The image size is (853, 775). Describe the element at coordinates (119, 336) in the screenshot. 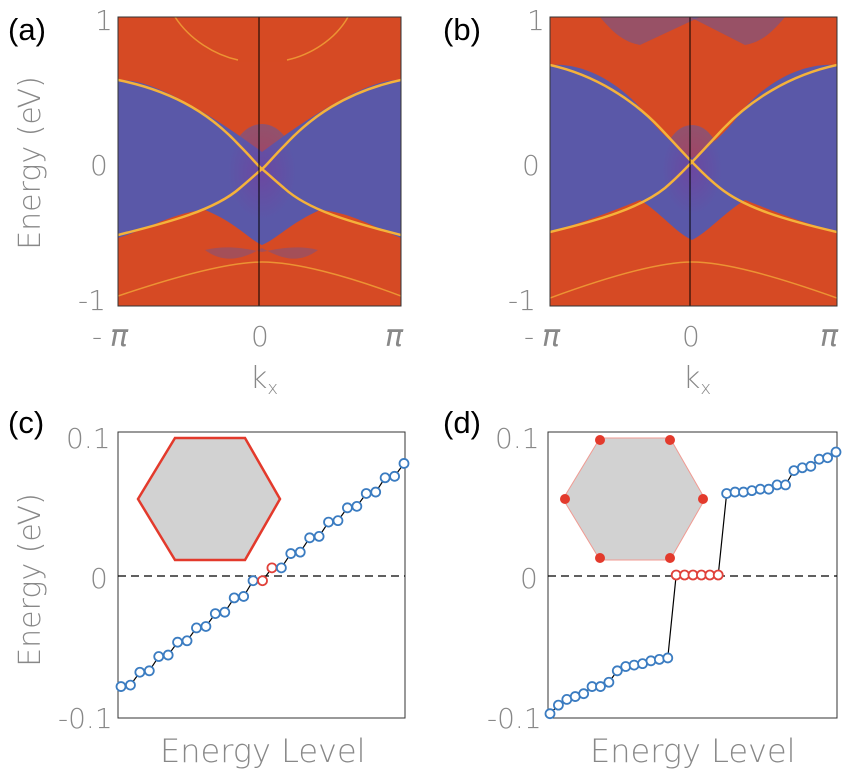

I see `xtick-a-negpi: π` at that location.